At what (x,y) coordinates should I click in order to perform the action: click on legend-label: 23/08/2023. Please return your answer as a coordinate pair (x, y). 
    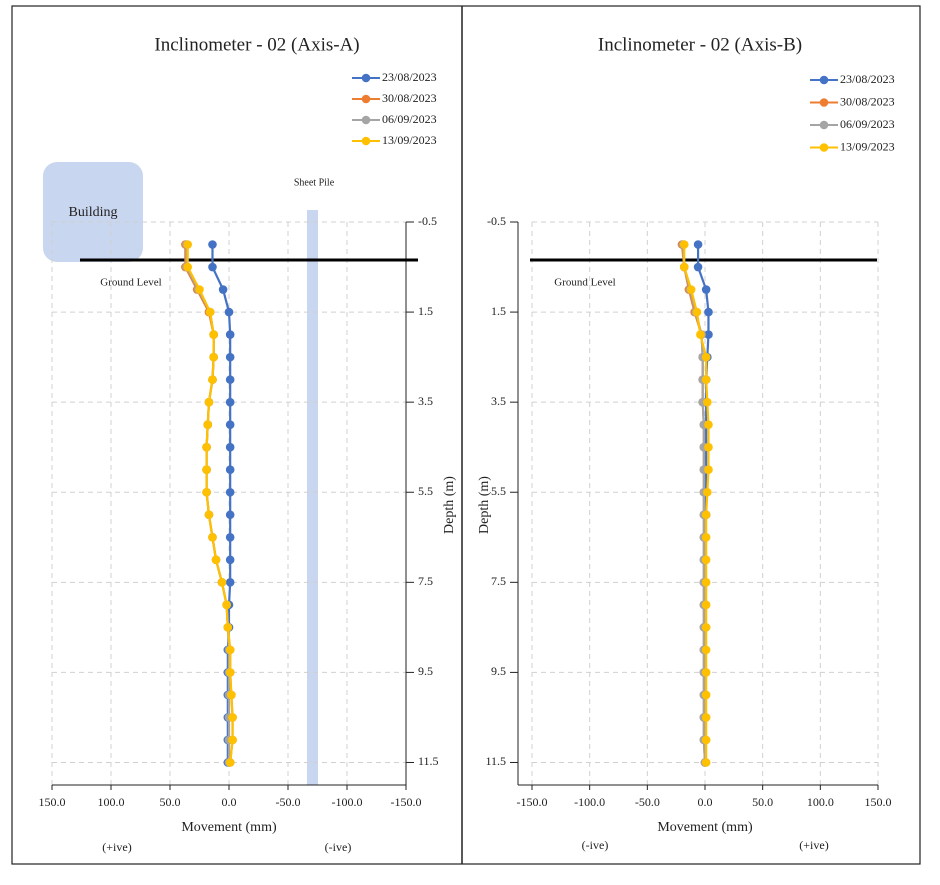
    Looking at the image, I should click on (867, 79).